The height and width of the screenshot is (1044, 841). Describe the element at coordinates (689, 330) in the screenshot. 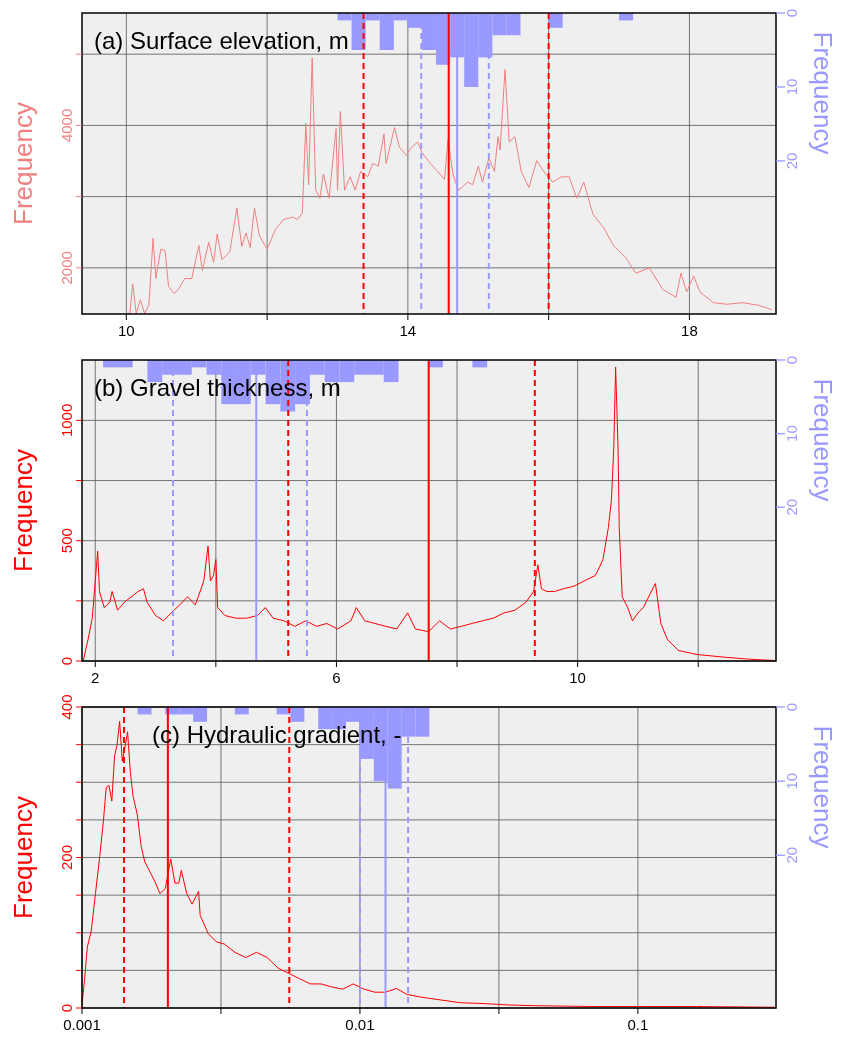

I see `x-tick-label: 18` at that location.